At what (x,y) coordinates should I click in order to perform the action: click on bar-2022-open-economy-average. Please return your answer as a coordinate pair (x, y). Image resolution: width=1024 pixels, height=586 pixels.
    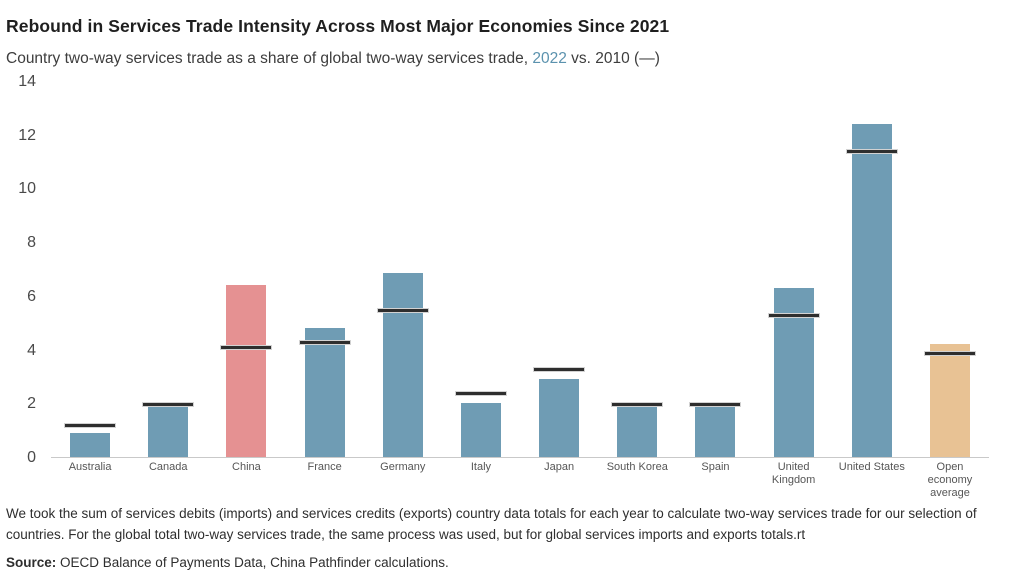
    Looking at the image, I should click on (949, 400).